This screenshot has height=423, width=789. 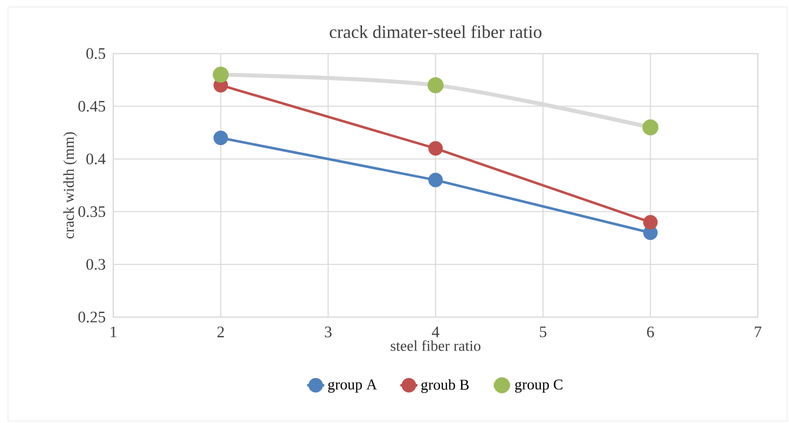 What do you see at coordinates (92, 106) in the screenshot?
I see `y-tick-label: 0.45` at bounding box center [92, 106].